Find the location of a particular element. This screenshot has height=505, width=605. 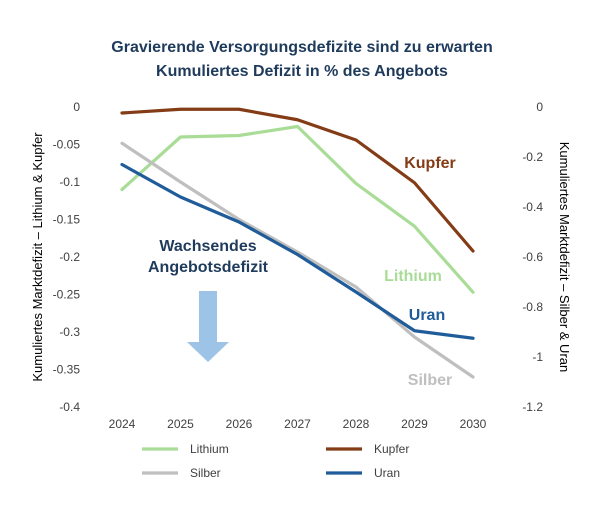

left-tick-label: -0.2 is located at coordinates (69, 257).